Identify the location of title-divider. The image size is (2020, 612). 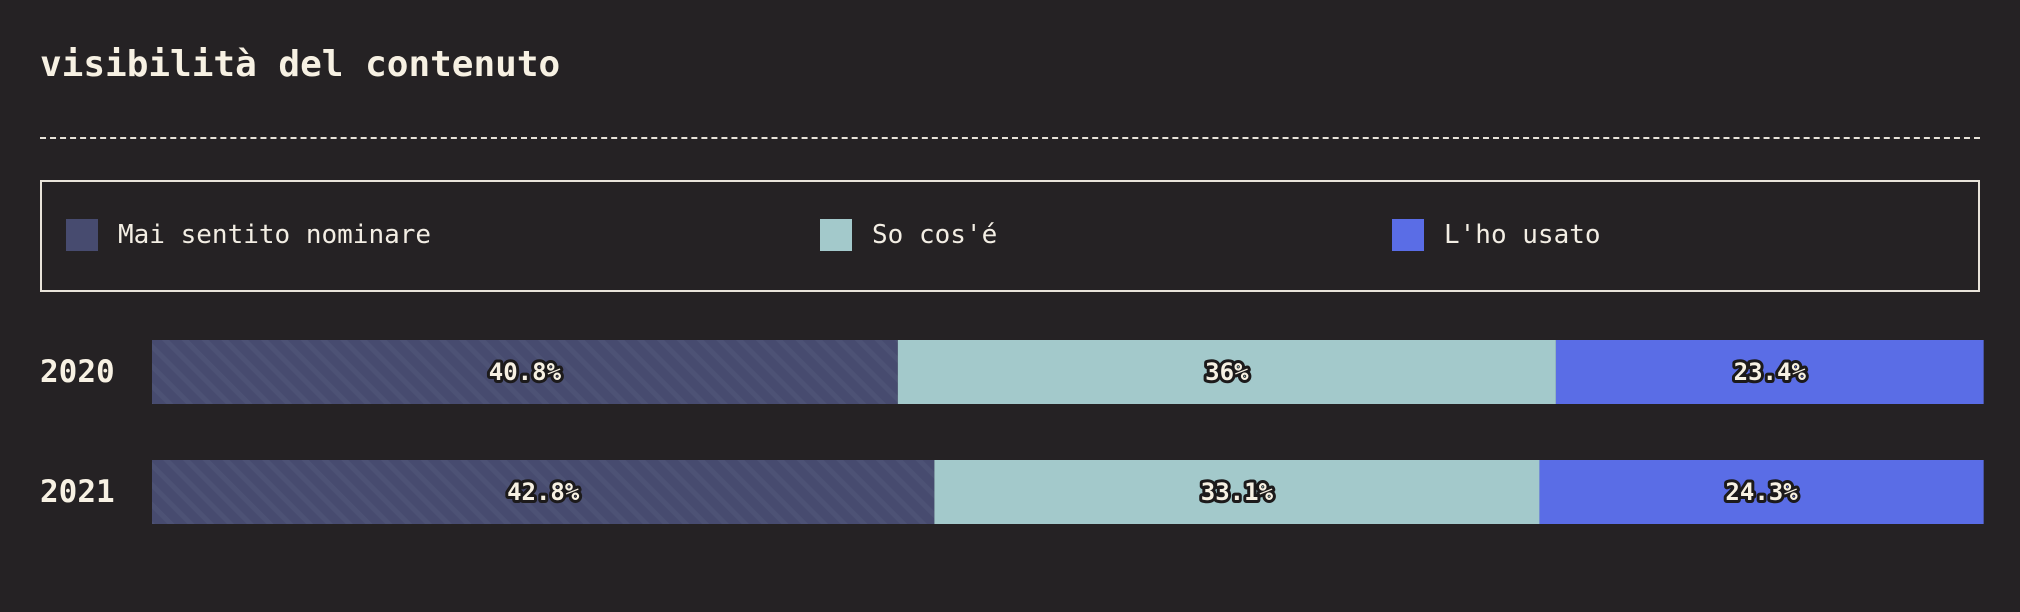
(1010, 138).